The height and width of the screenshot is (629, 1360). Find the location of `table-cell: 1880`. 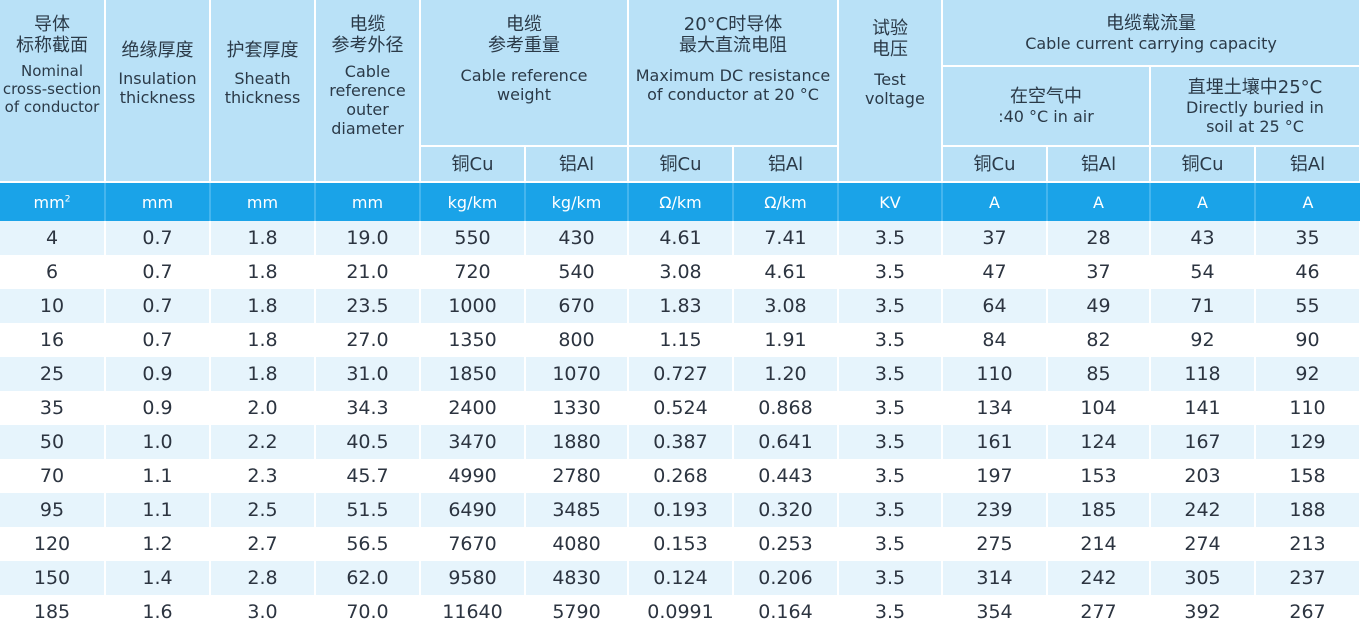

table-cell: 1880 is located at coordinates (577, 442).